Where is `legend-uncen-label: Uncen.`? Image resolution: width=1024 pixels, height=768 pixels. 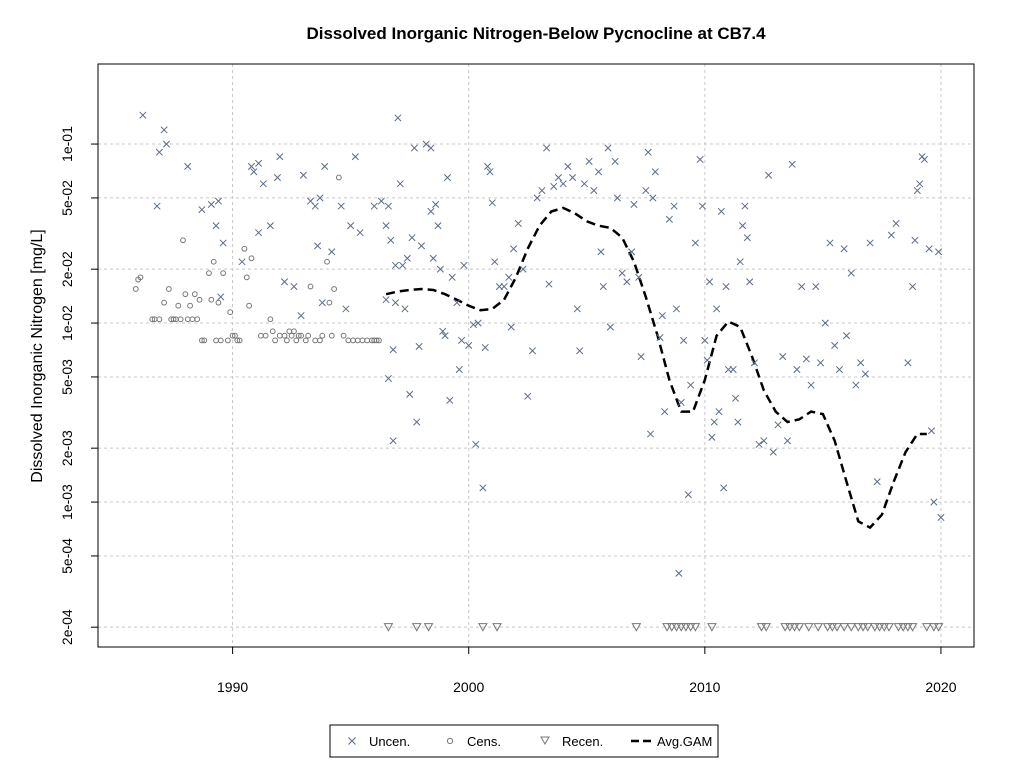
legend-uncen-label: Uncen. is located at coordinates (389, 741).